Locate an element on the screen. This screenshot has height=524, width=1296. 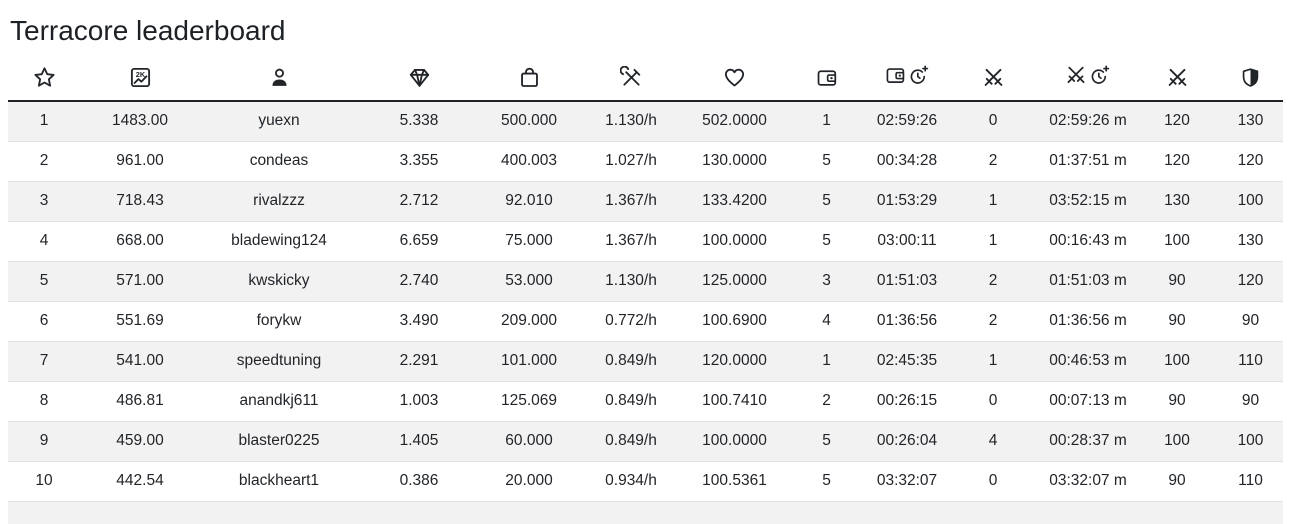
cell: bladewing124 is located at coordinates (279, 240).